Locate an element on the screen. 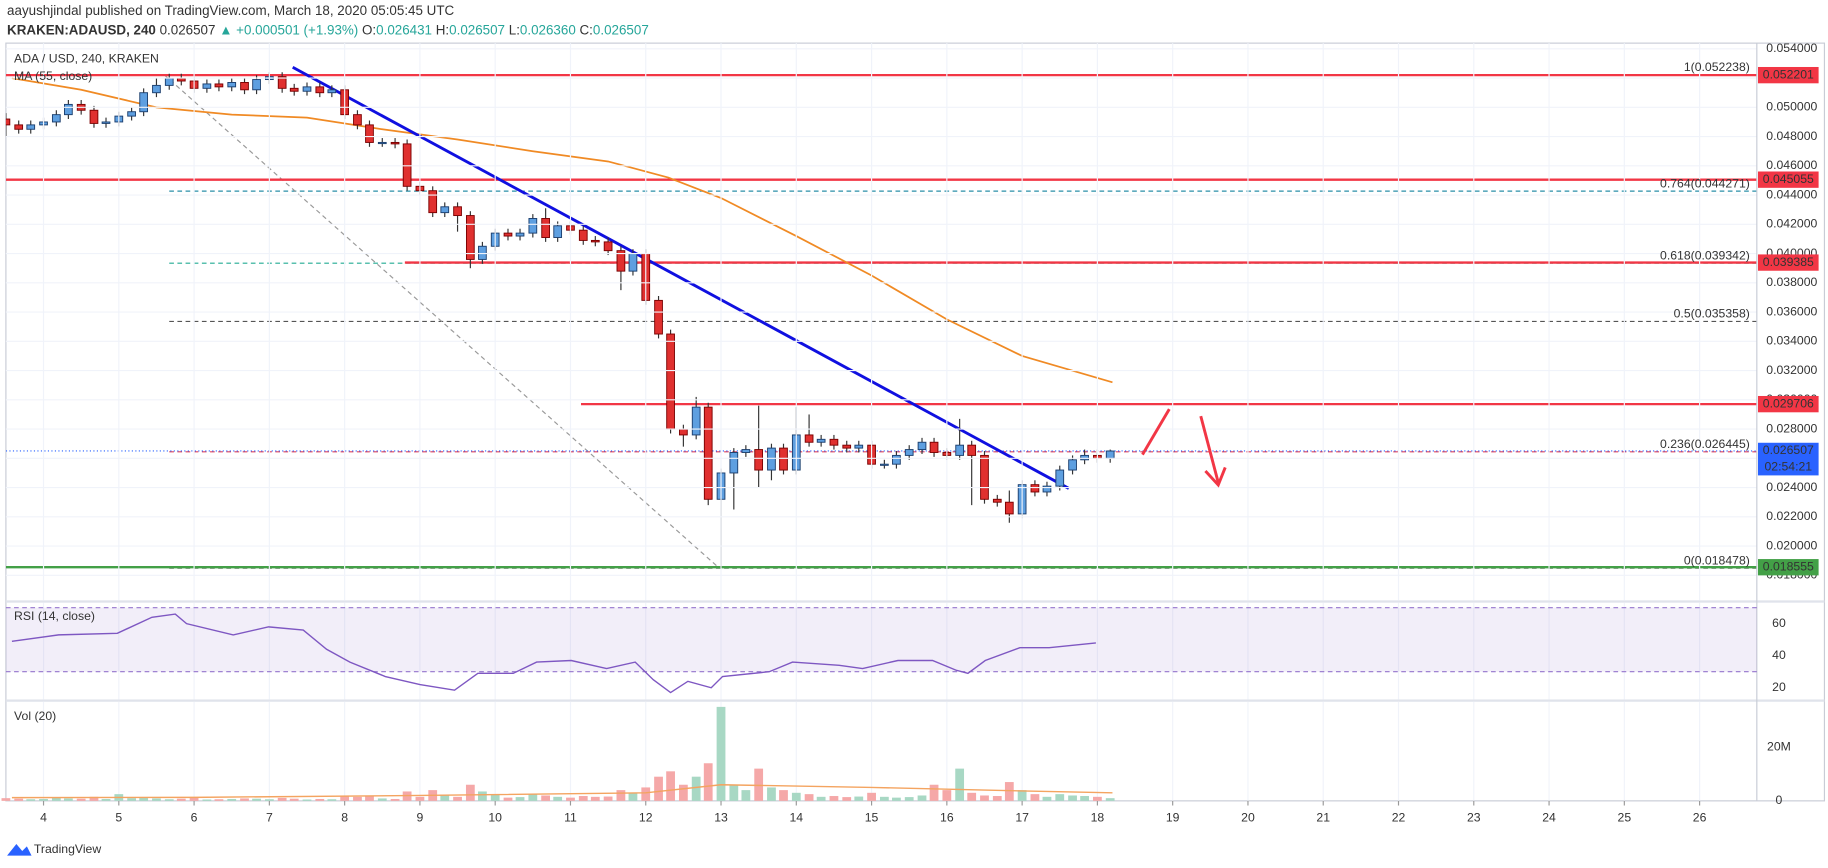 Image resolution: width=1828 pixels, height=868 pixels. arrow-up is located at coordinates (1156, 432).